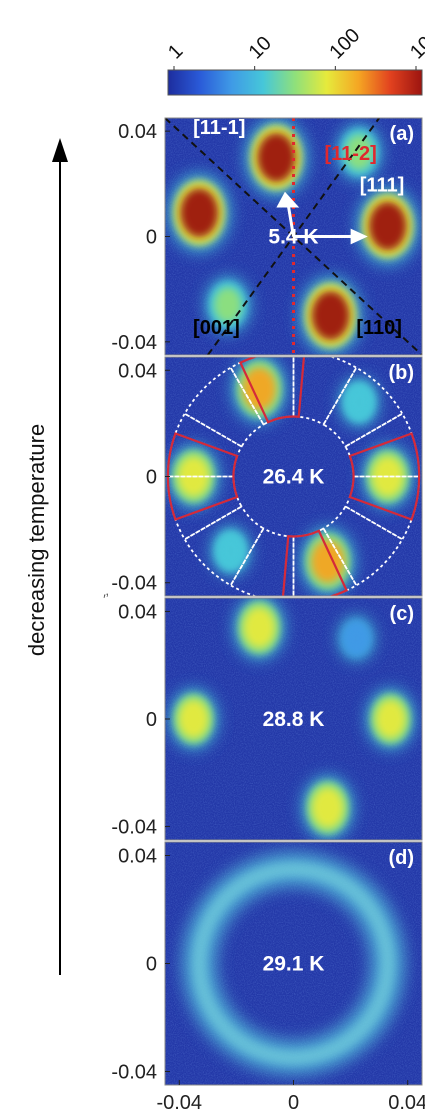 The width and height of the screenshot is (425, 1116). Describe the element at coordinates (402, 134) in the screenshot. I see `panel-letter: (a)` at that location.